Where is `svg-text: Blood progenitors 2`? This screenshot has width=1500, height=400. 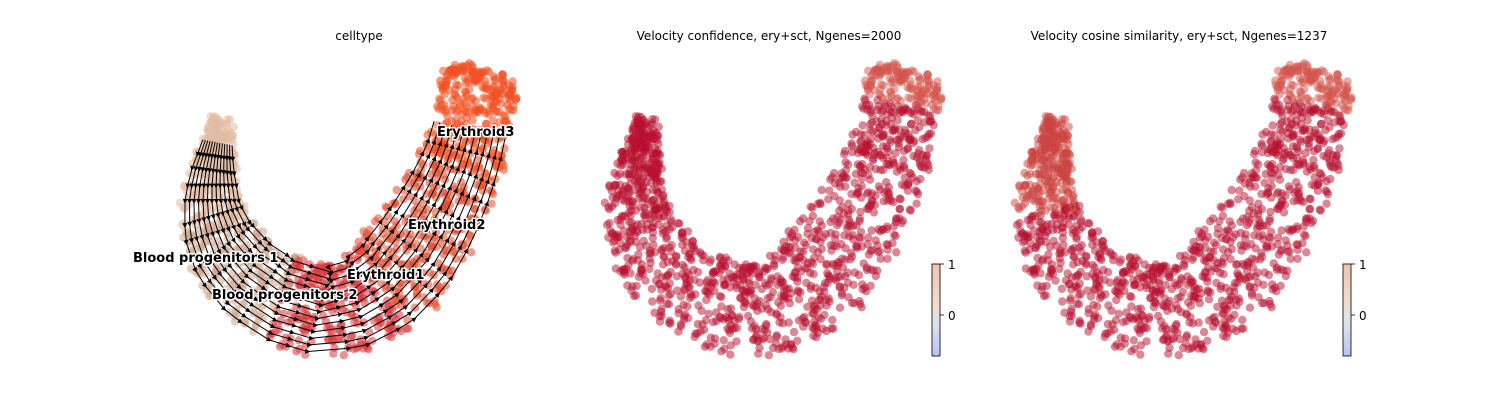 svg-text: Blood progenitors 2 is located at coordinates (284, 295).